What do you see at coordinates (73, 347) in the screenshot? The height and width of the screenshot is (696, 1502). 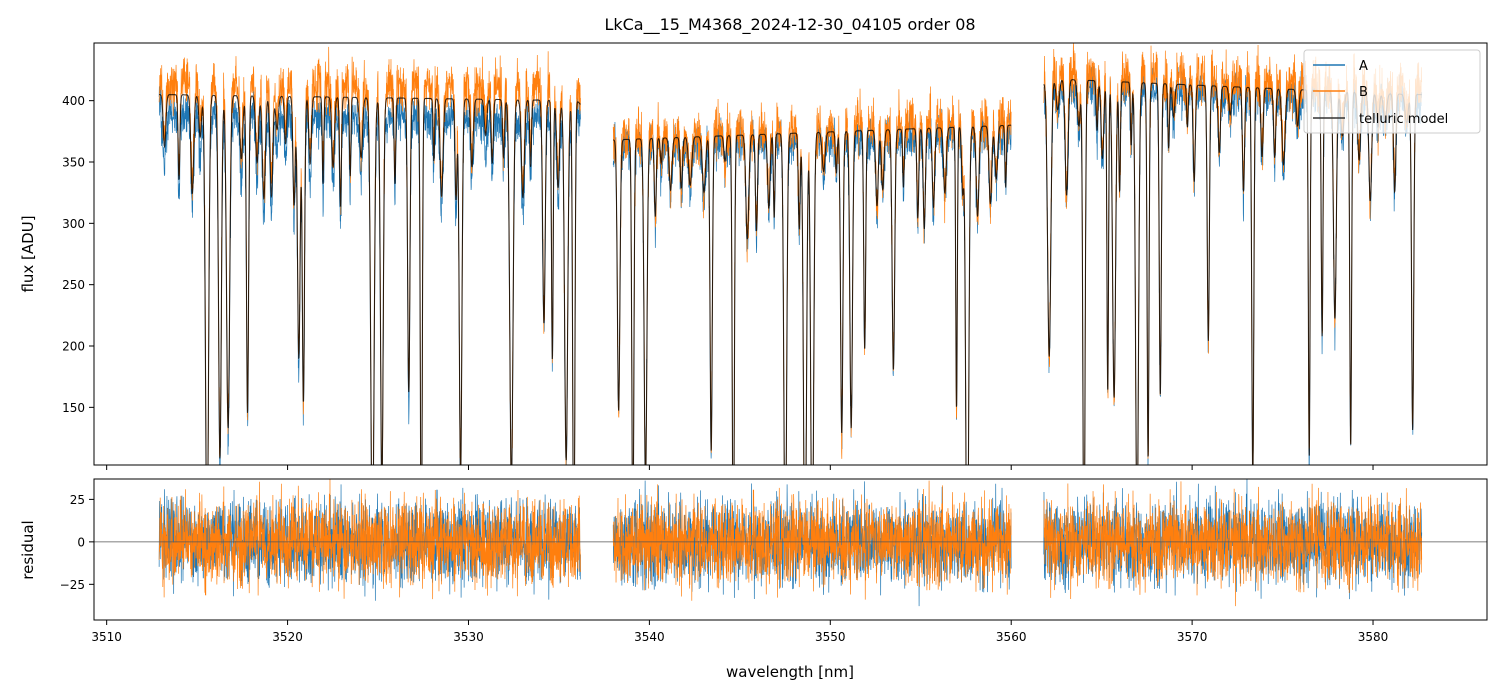 I see `y-tick-label: 200` at bounding box center [73, 347].